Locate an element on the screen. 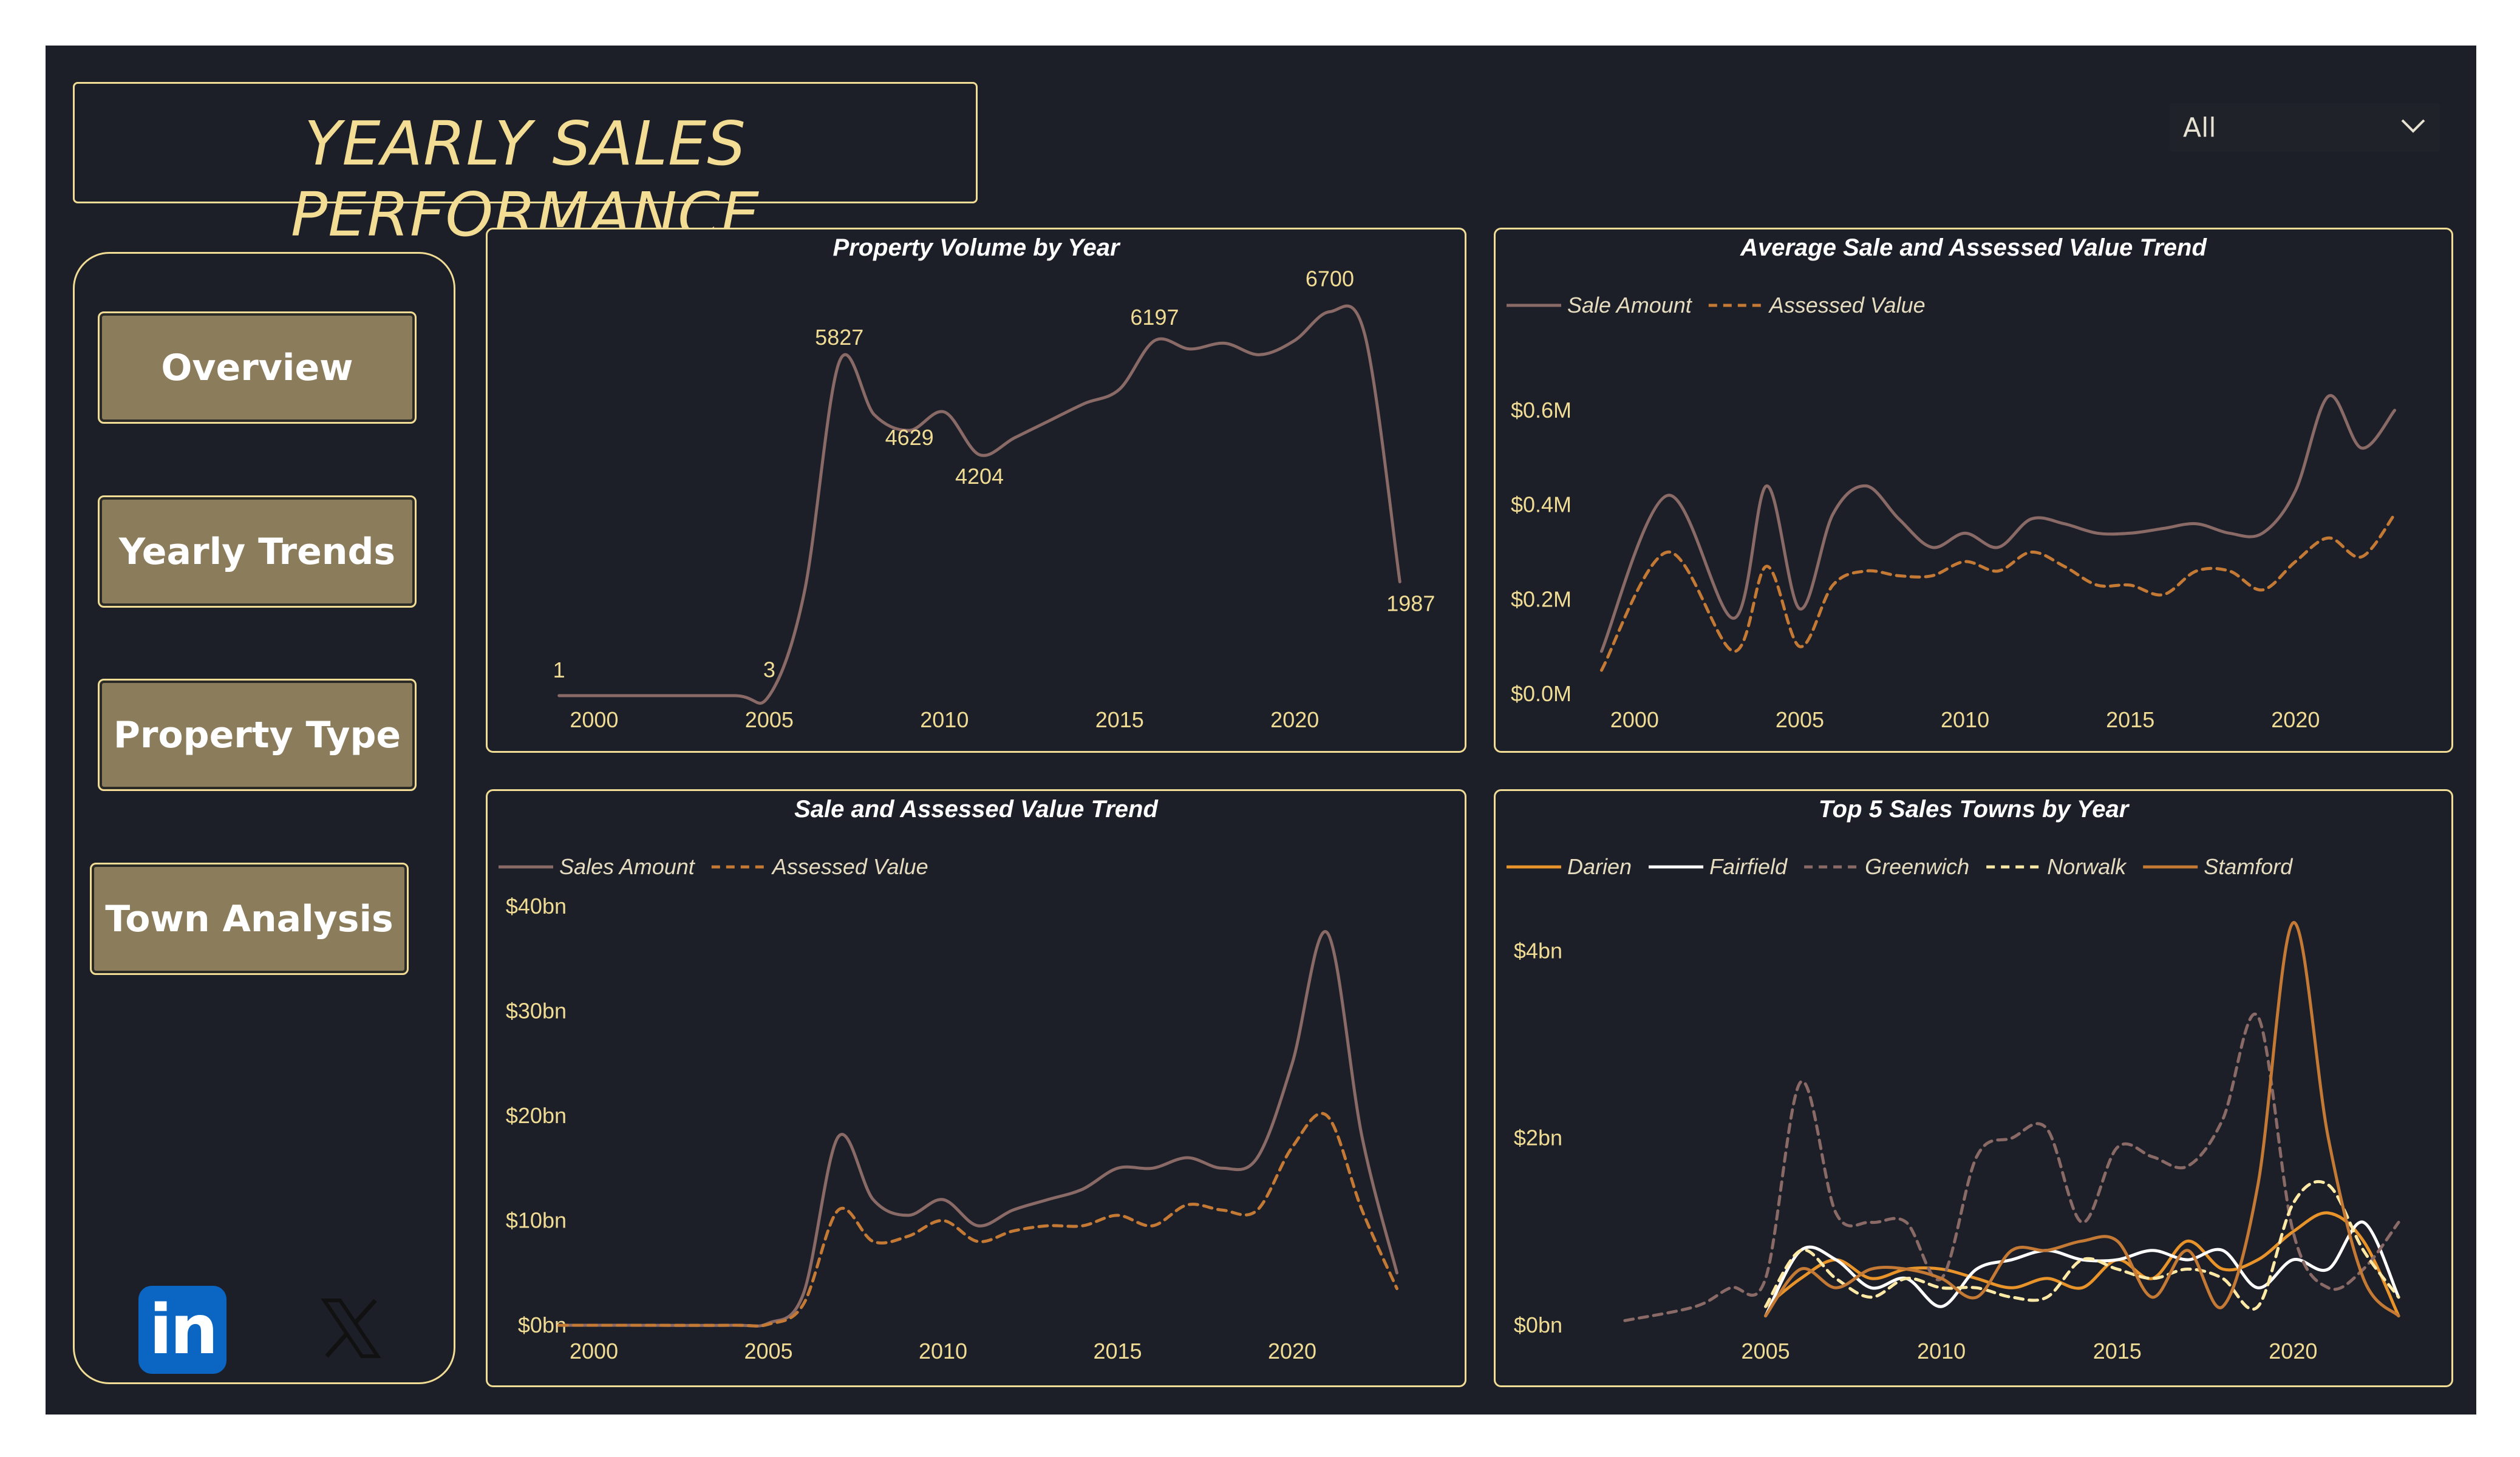 The width and height of the screenshot is (2520, 1457). series-line-sales-amount is located at coordinates (977, 1129).